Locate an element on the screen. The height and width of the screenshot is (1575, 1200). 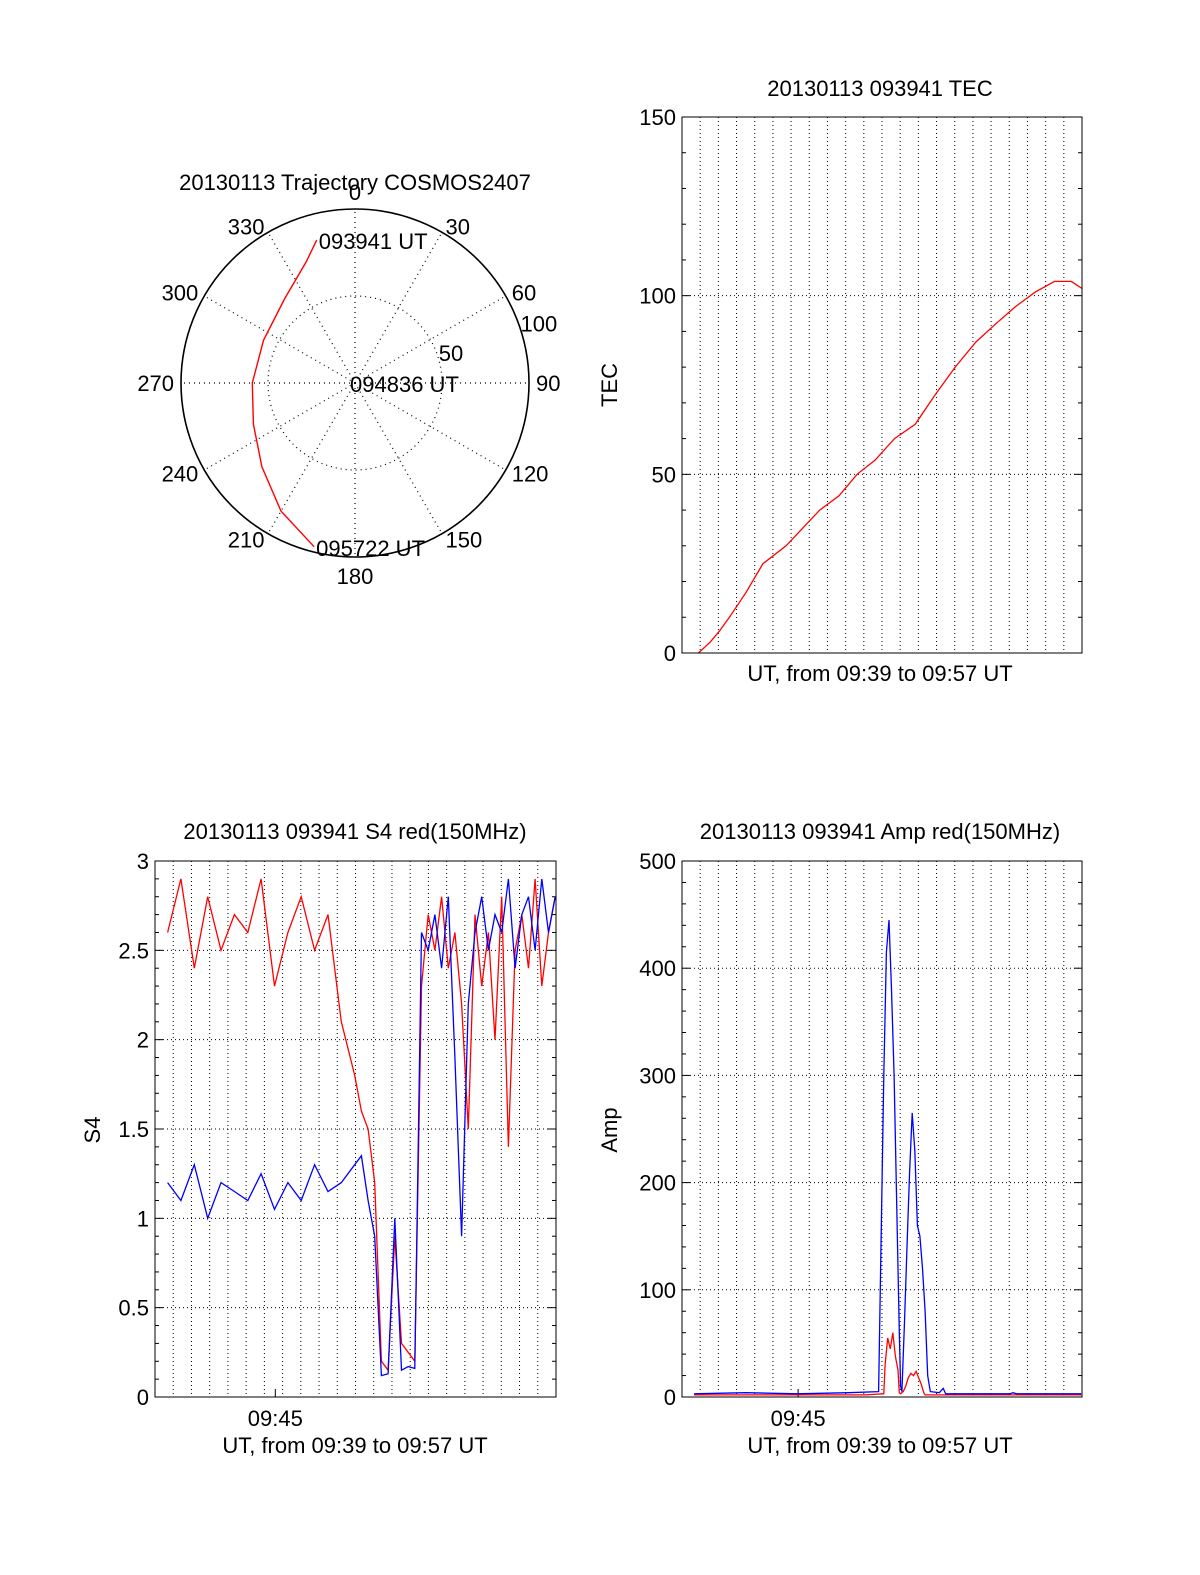
traj-angle-label: 300 is located at coordinates (180, 293).